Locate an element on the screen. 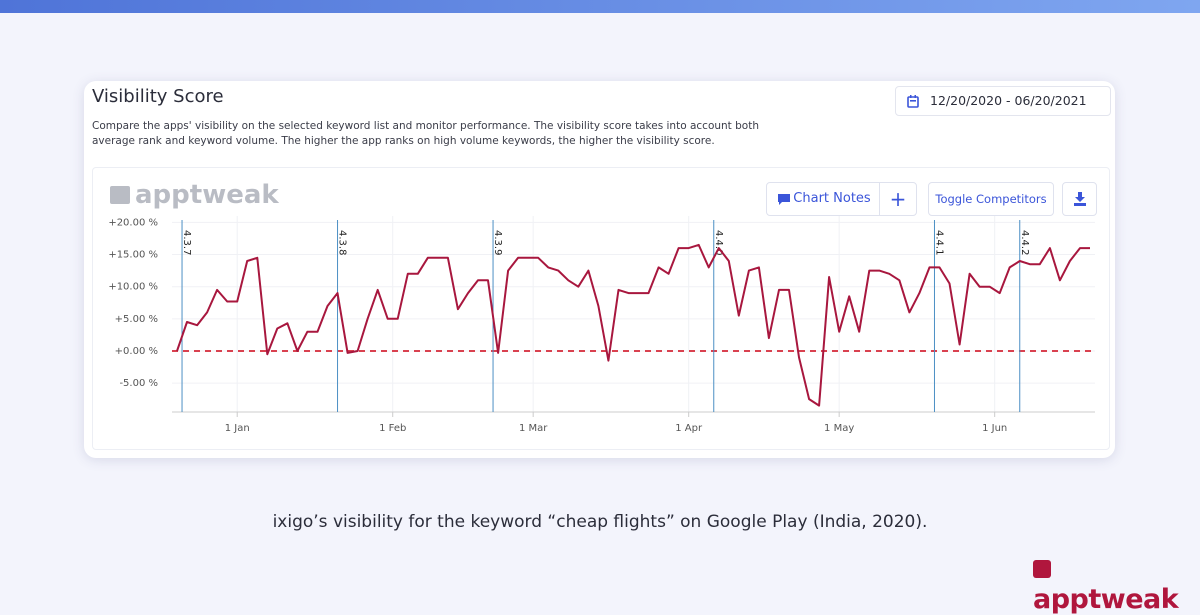  top-bar is located at coordinates (600, 6).